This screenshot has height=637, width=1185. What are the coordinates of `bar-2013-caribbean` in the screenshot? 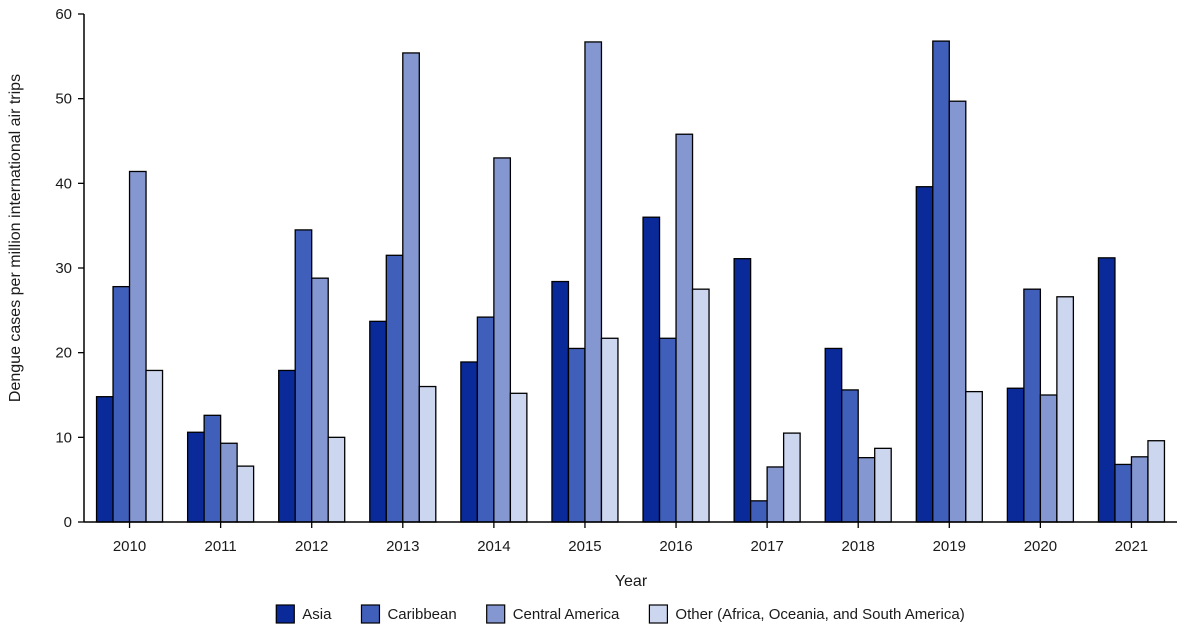 It's located at (394, 388).